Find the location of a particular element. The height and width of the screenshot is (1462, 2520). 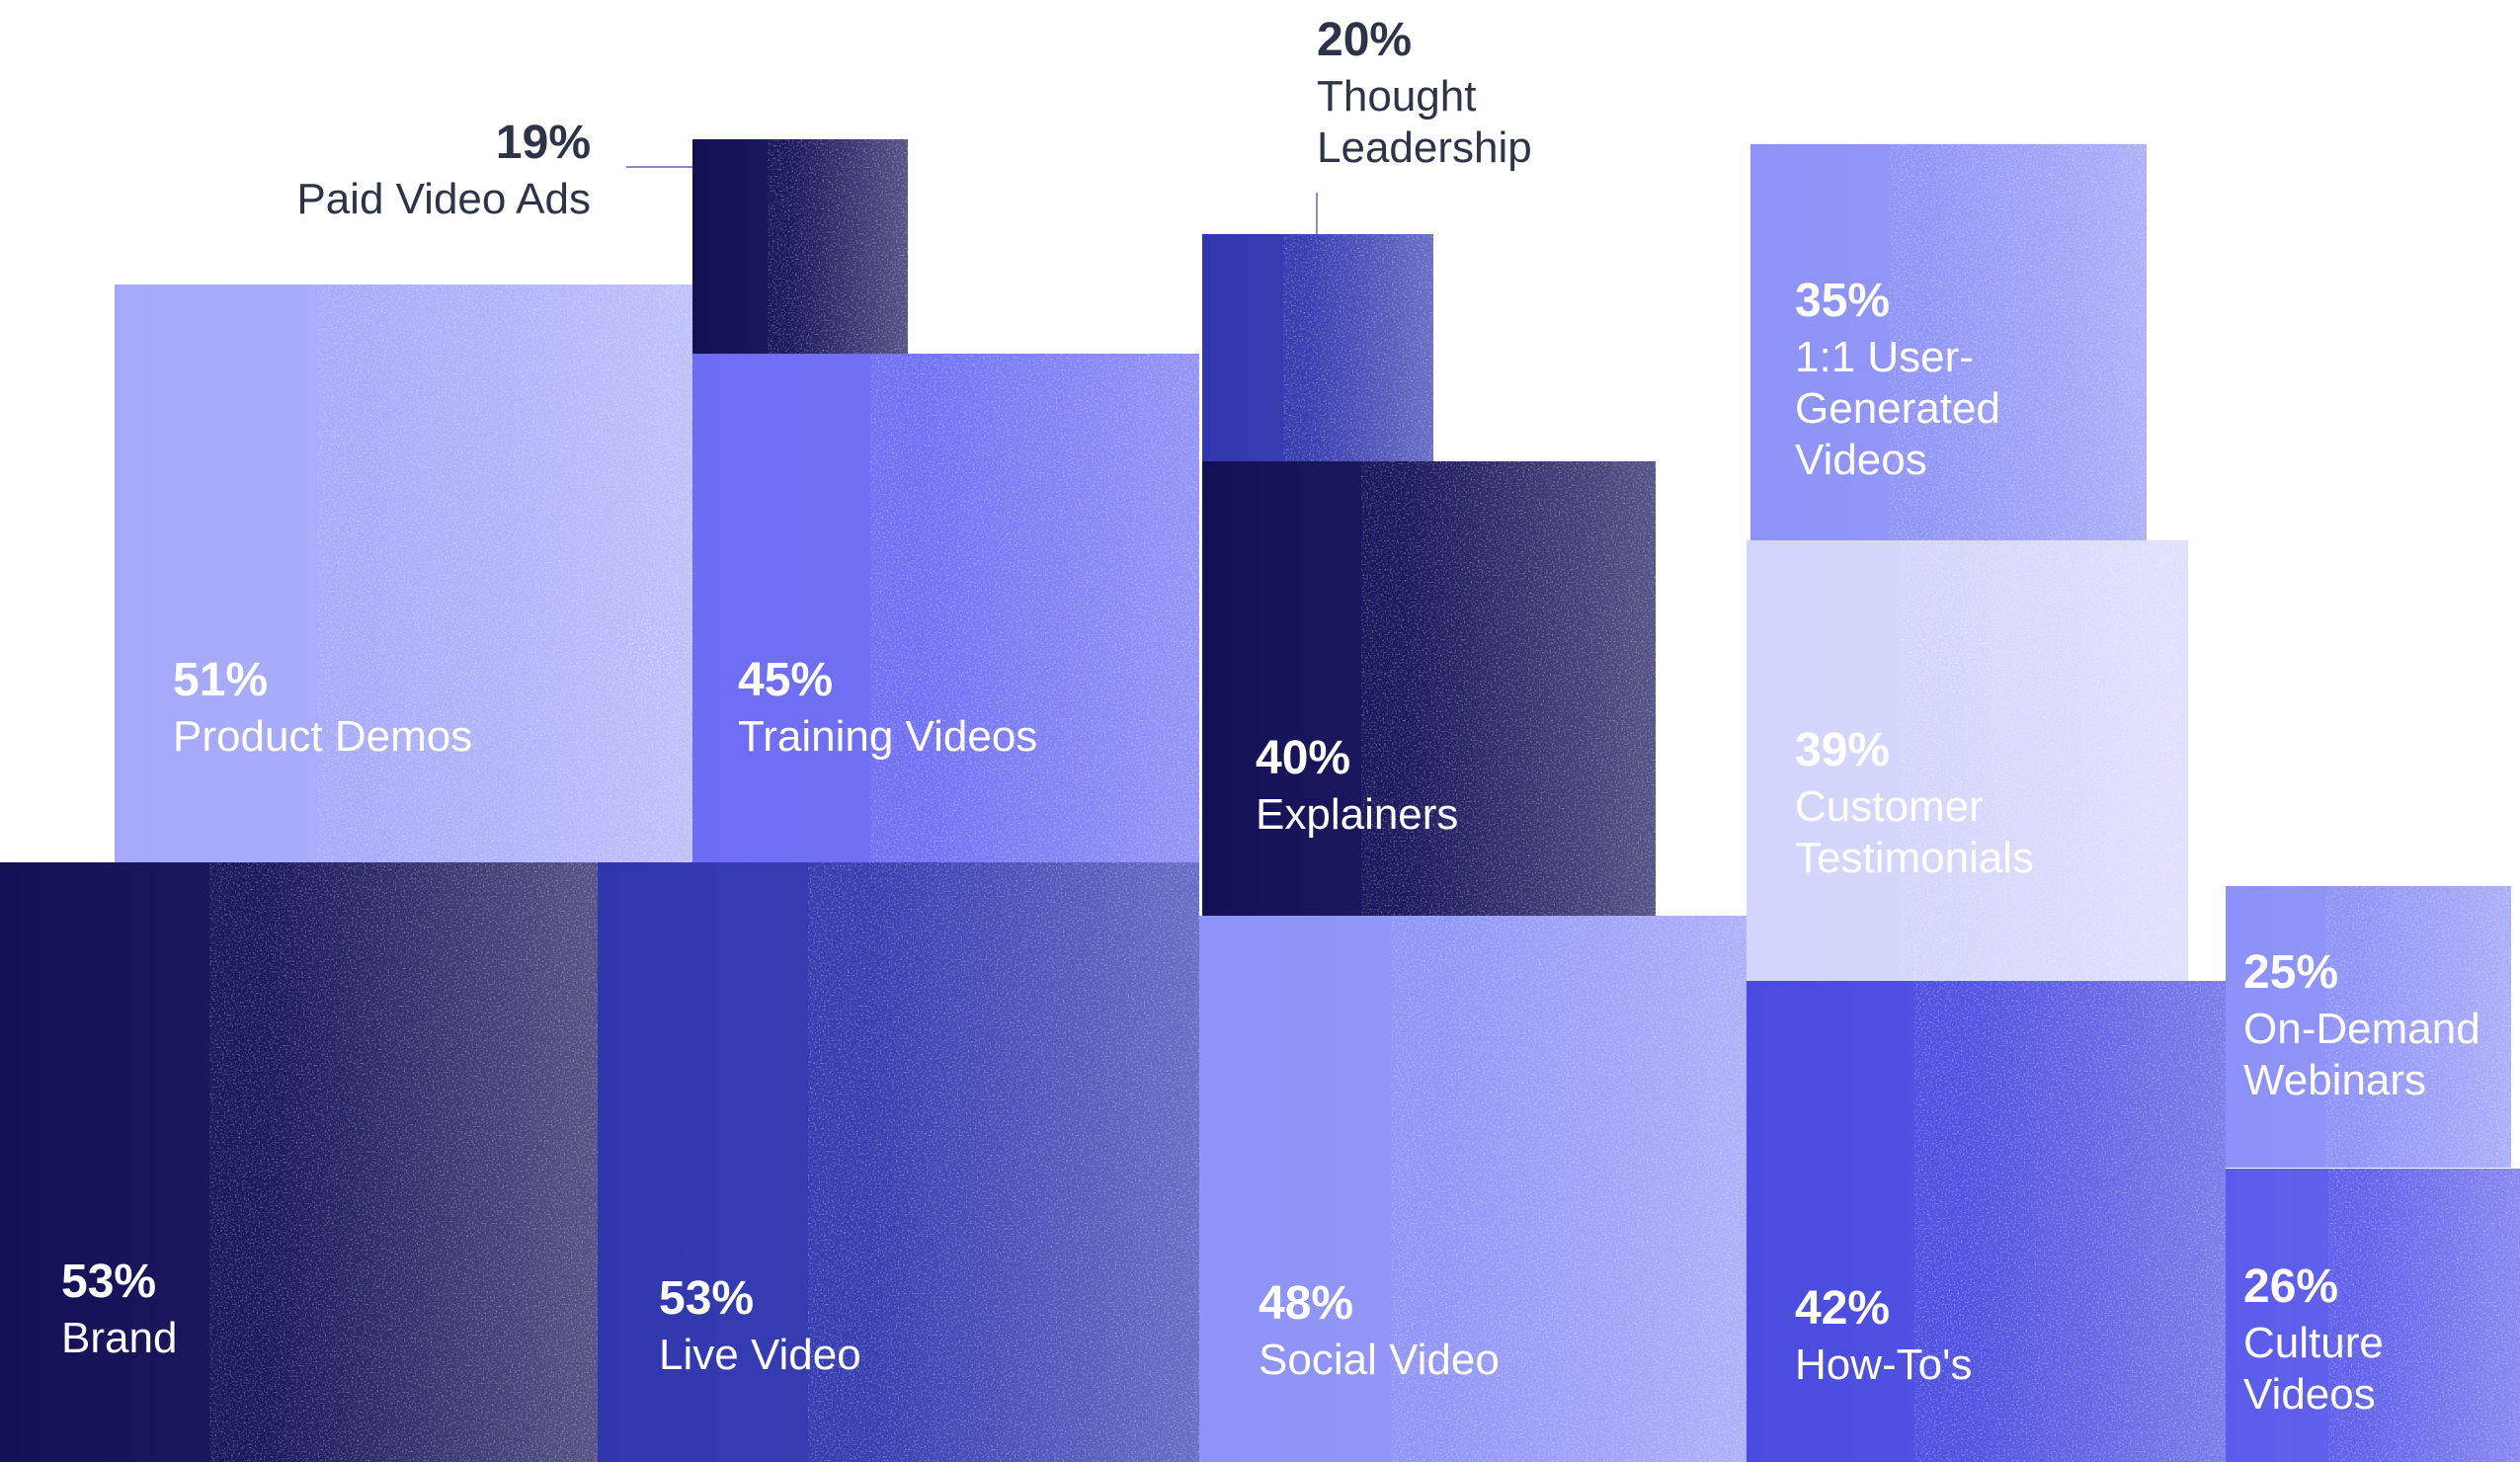

value-label-culture-videos: 26% is located at coordinates (2290, 1286).